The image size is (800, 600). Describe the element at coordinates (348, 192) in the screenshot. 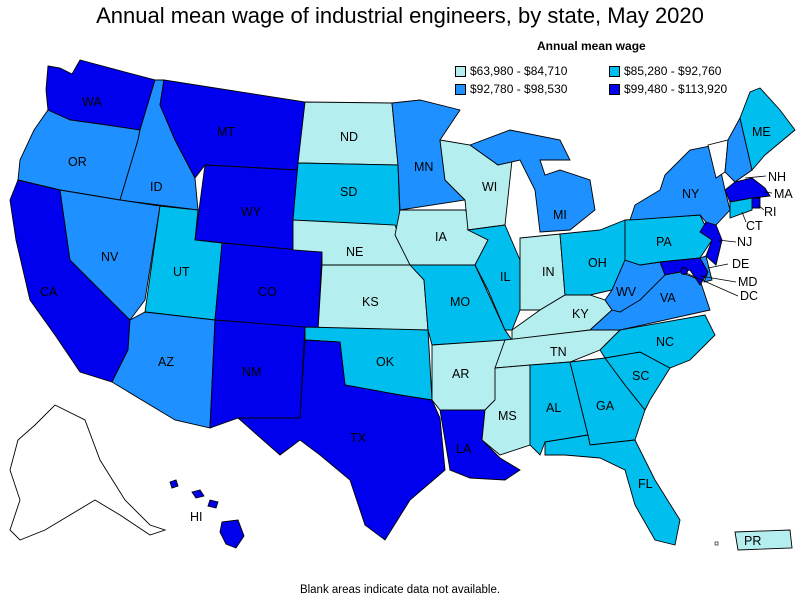

I see `label-SD: SD` at that location.